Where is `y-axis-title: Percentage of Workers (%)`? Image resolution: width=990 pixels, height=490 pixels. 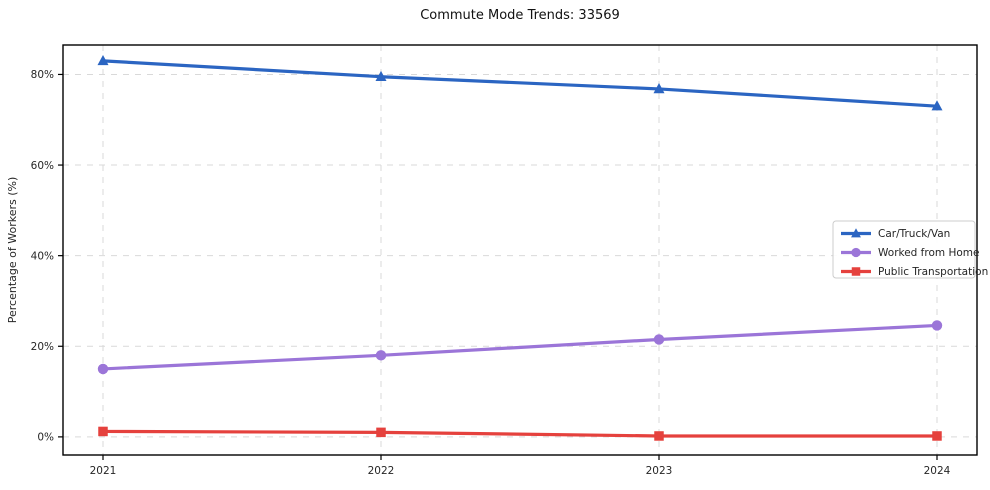
y-axis-title: Percentage of Workers (%) is located at coordinates (12, 250).